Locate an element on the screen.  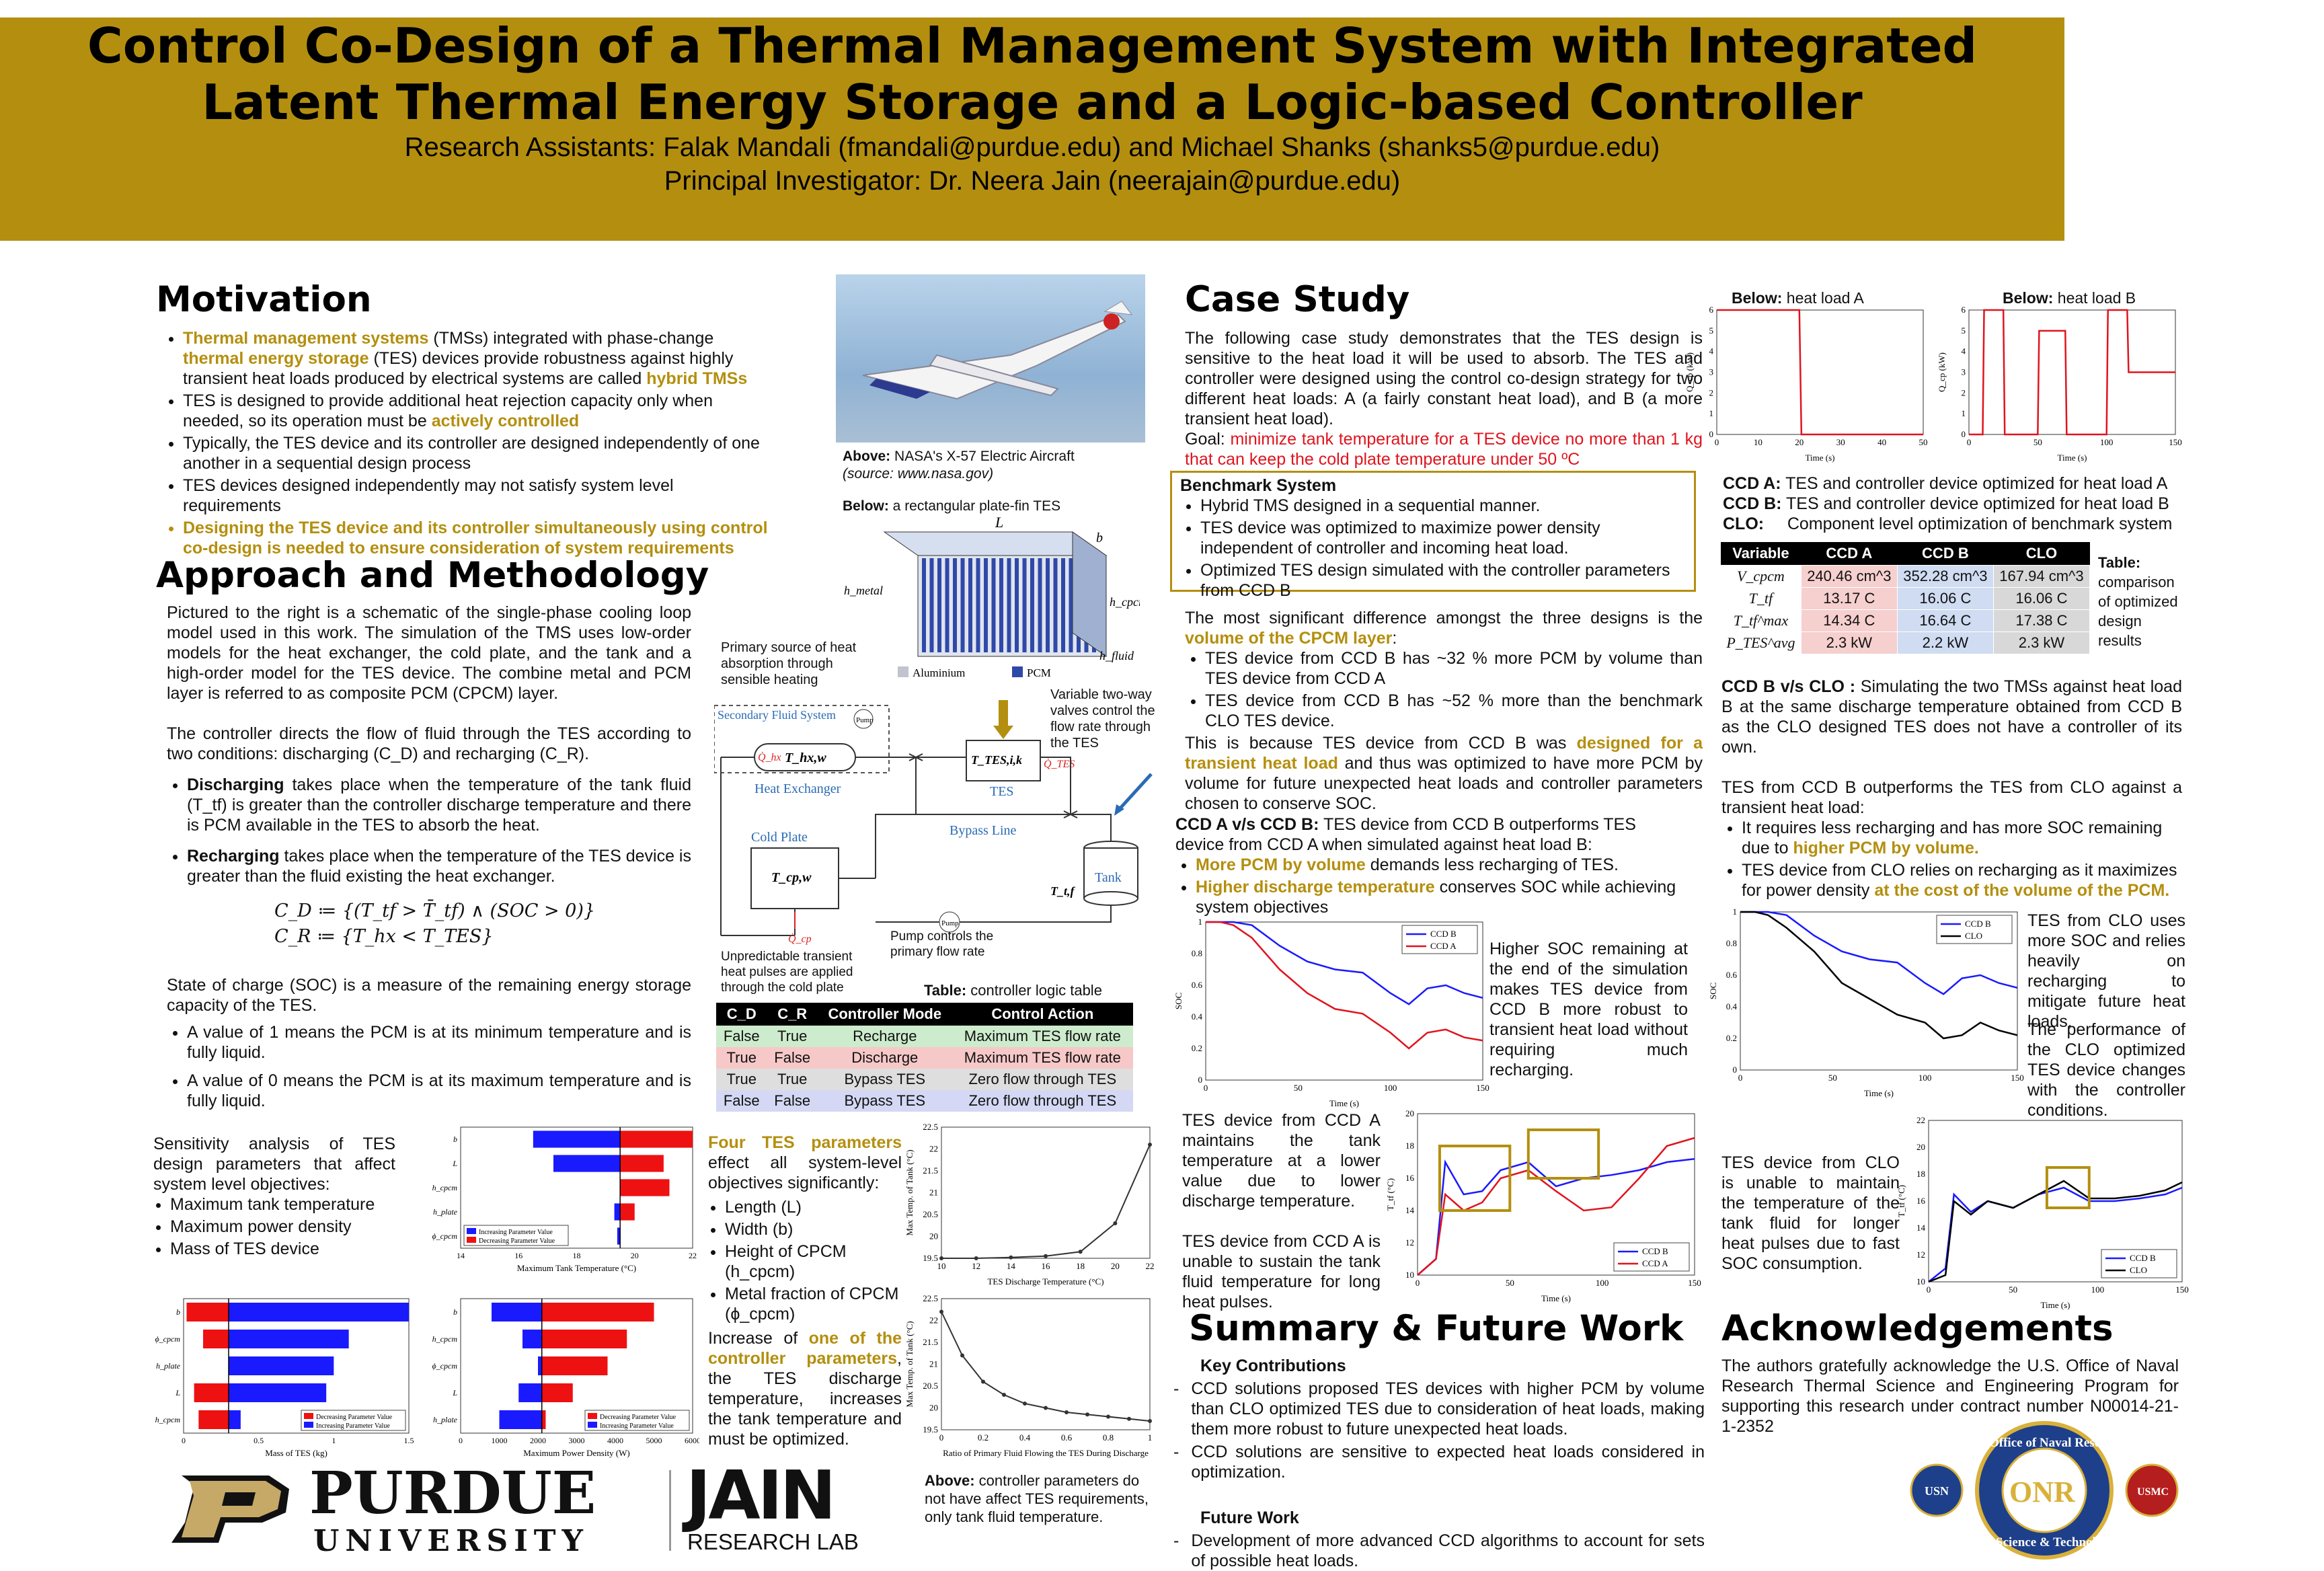
legend-entry: CLO is located at coordinates (2138, 1270).